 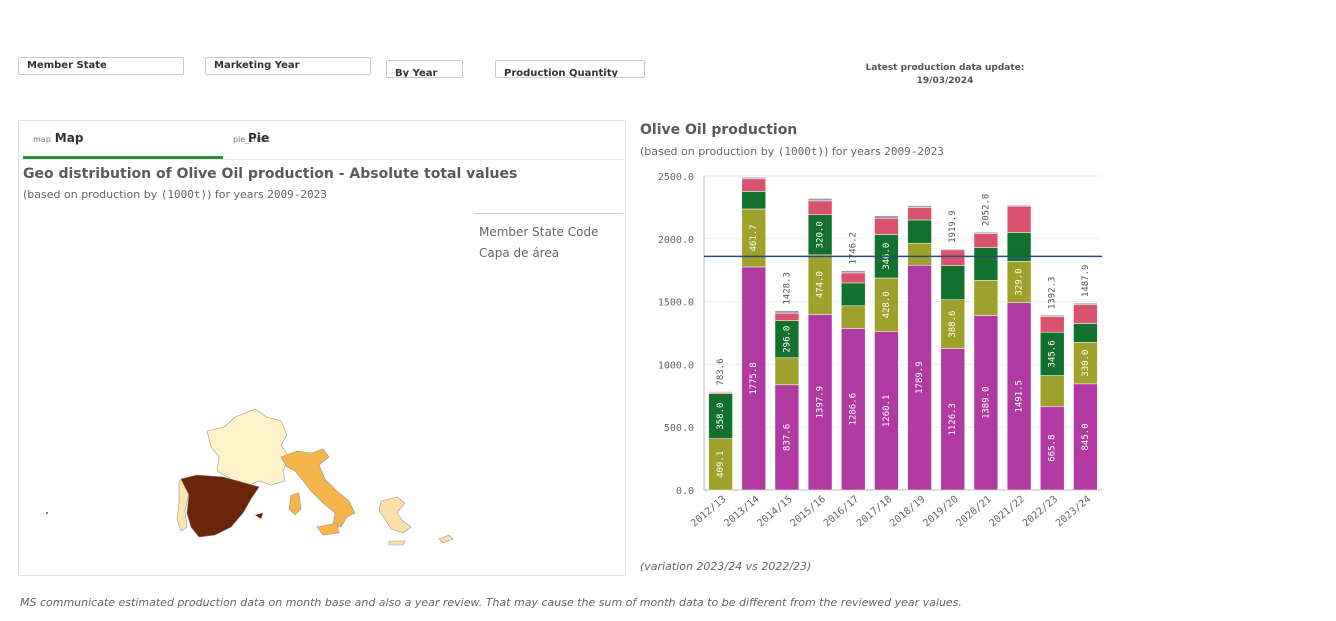 I want to click on map-subtitle-mid: ) for years, so click(x=237, y=194).